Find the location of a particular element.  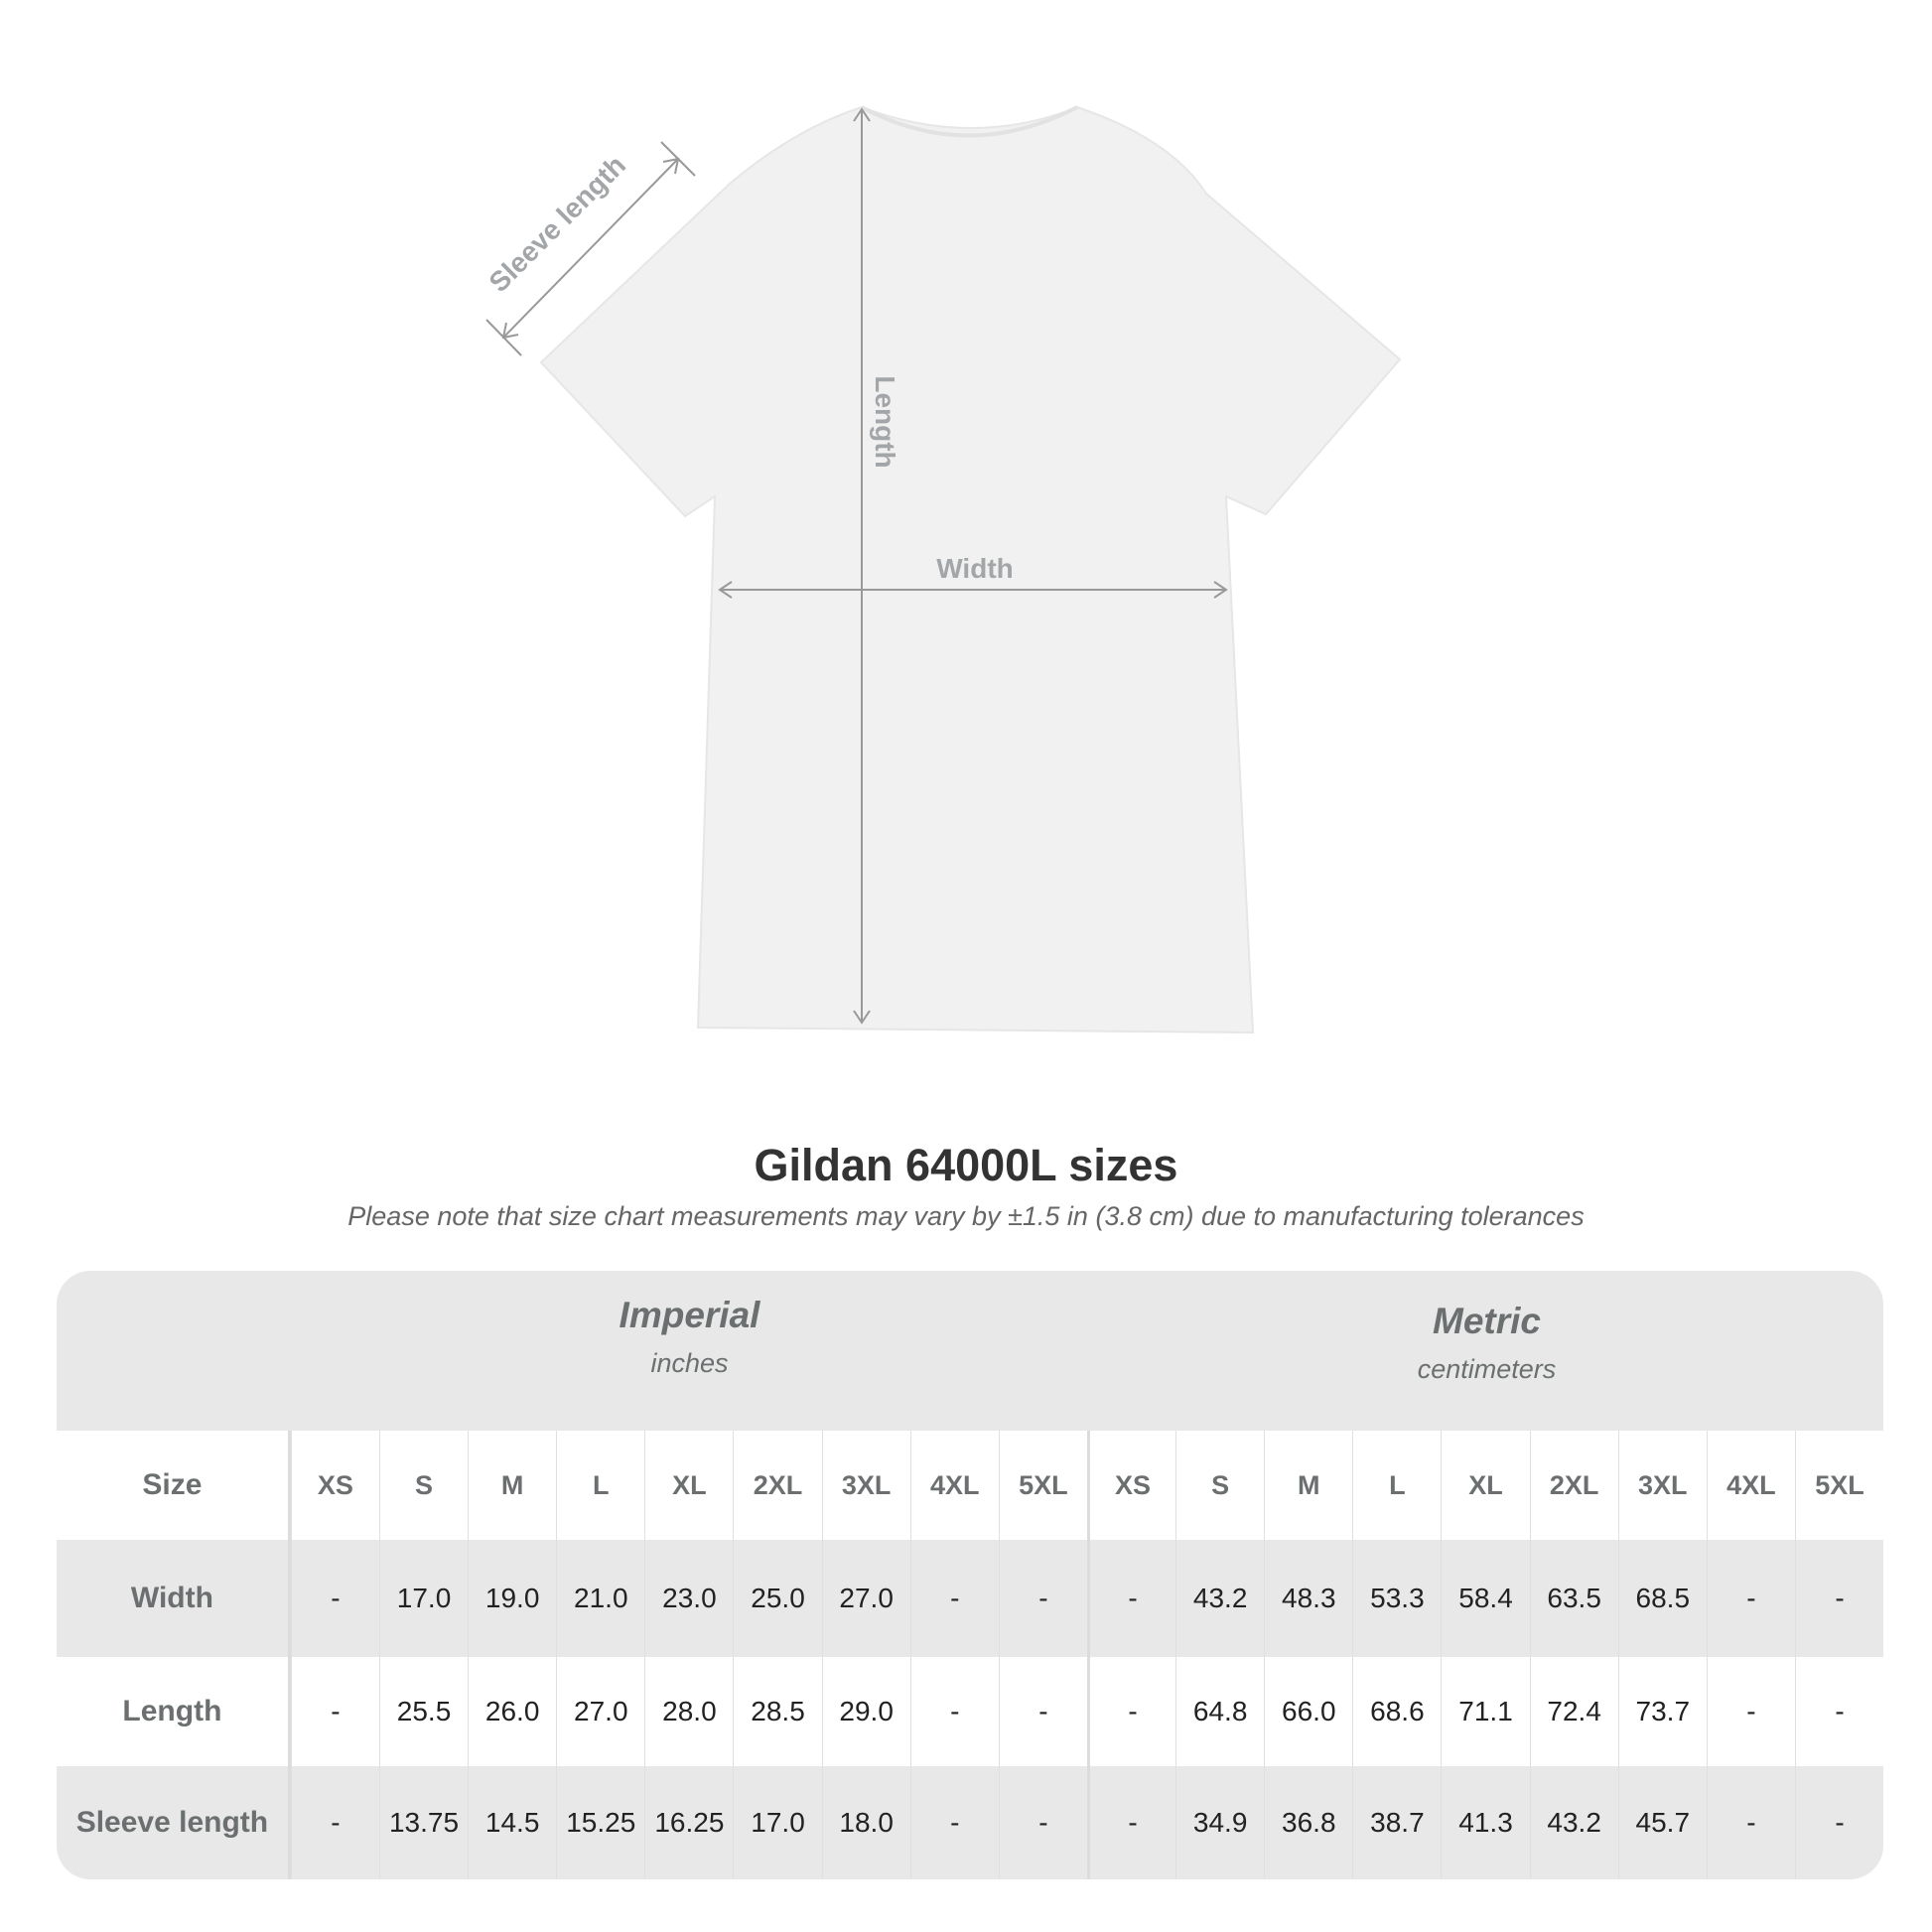

table-cell: 66.0 is located at coordinates (1308, 1711).